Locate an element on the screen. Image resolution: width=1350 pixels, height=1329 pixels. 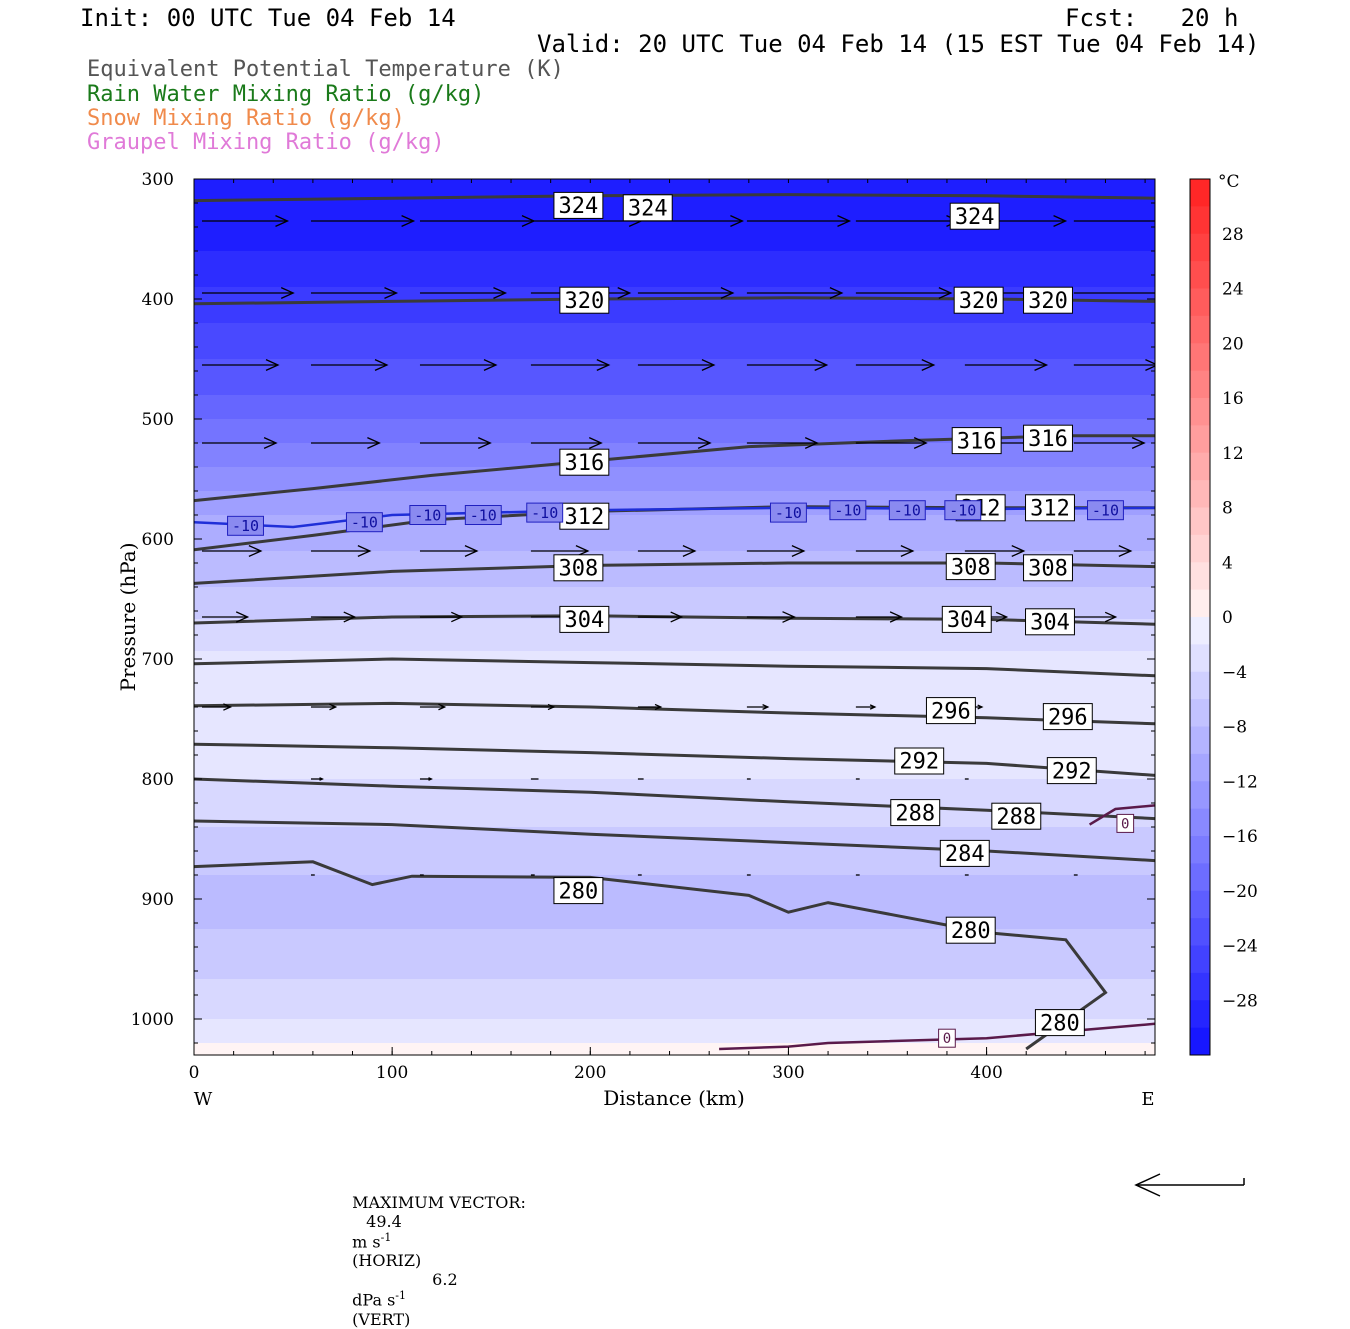
colorbar-tick-label: −8 is located at coordinates (1234, 728).